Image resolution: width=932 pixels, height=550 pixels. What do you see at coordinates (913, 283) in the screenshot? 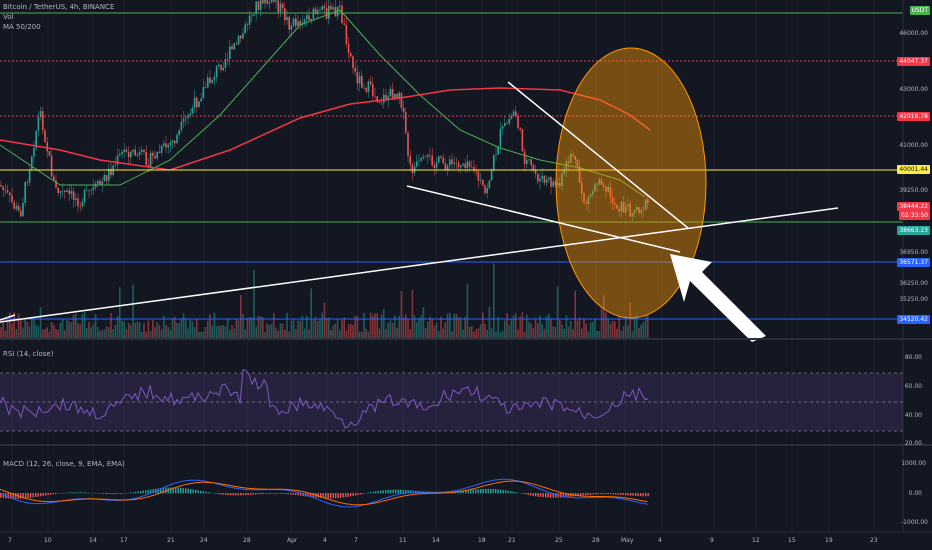
I see `price-tick: 36250.00` at bounding box center [913, 283].